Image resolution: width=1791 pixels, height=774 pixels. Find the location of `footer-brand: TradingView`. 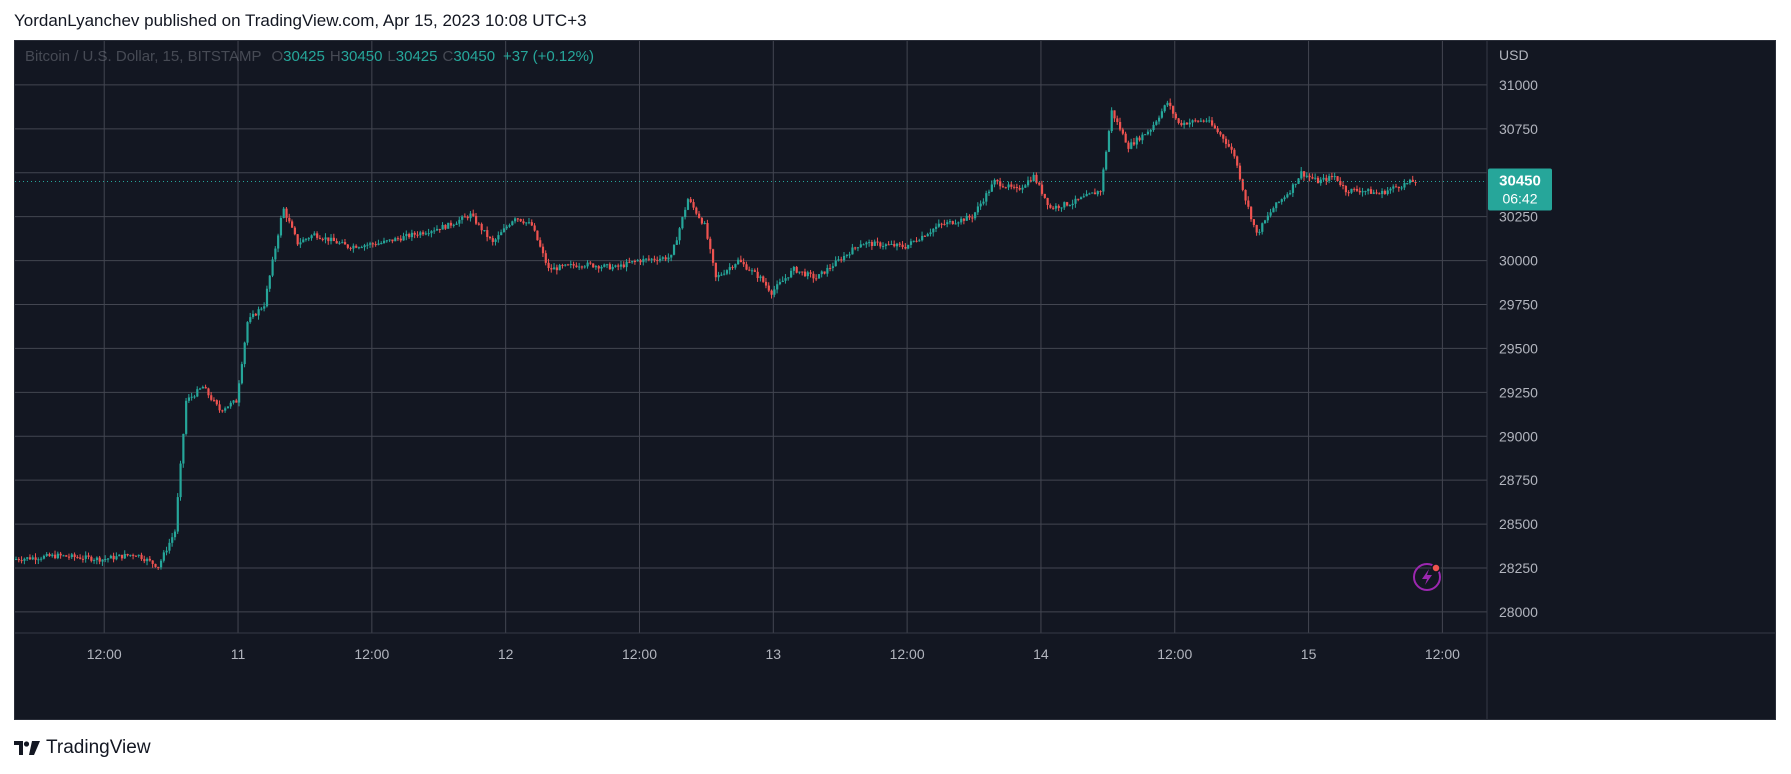

footer-brand: TradingView is located at coordinates (82, 748).